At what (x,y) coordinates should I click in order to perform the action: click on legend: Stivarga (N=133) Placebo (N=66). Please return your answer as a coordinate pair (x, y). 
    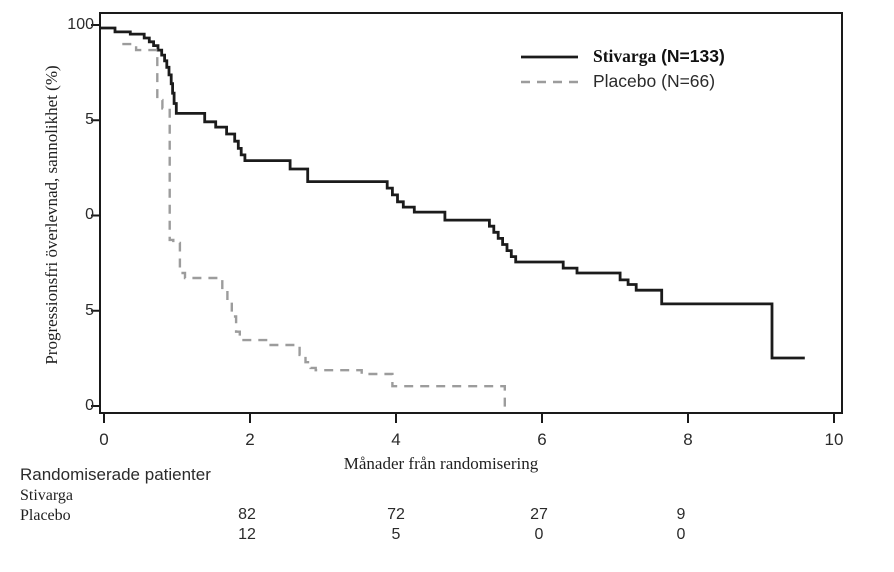
    Looking at the image, I should click on (623, 69).